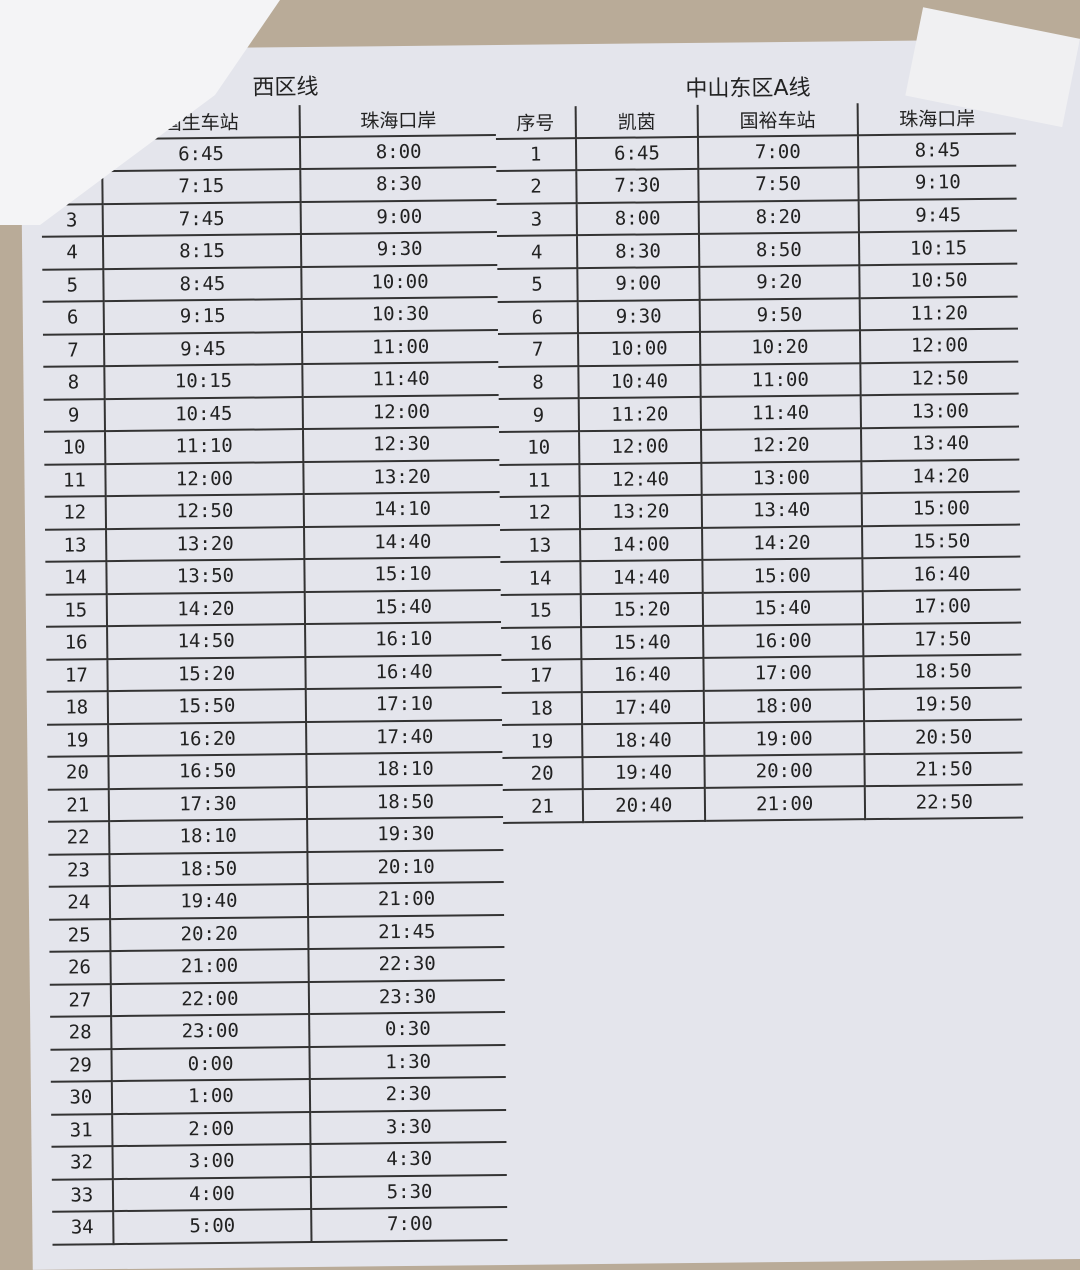  I want to click on table-row: 24 19:40 21:00, so click(276, 900).